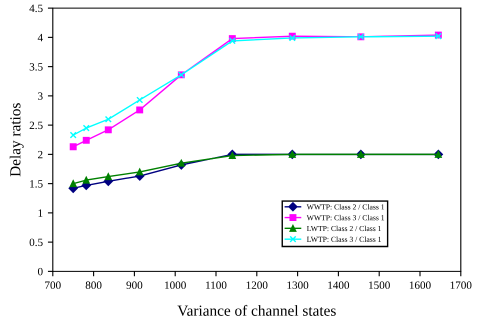 Image resolution: width=480 pixels, height=325 pixels. What do you see at coordinates (257, 285) in the screenshot?
I see `x-tick-label: 1200` at bounding box center [257, 285].